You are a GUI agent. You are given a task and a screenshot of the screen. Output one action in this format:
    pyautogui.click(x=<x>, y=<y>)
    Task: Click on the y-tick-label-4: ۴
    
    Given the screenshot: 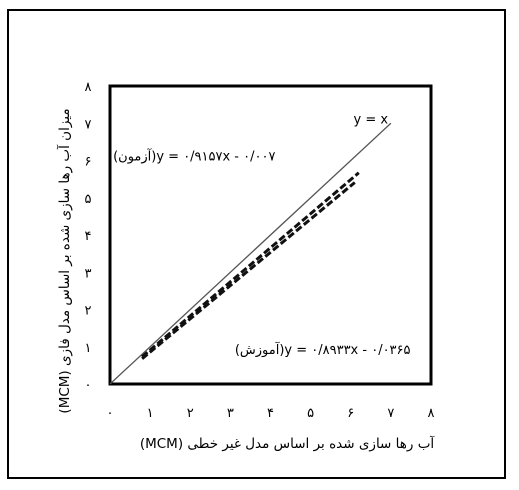 What is the action you would take?
    pyautogui.click(x=88, y=236)
    